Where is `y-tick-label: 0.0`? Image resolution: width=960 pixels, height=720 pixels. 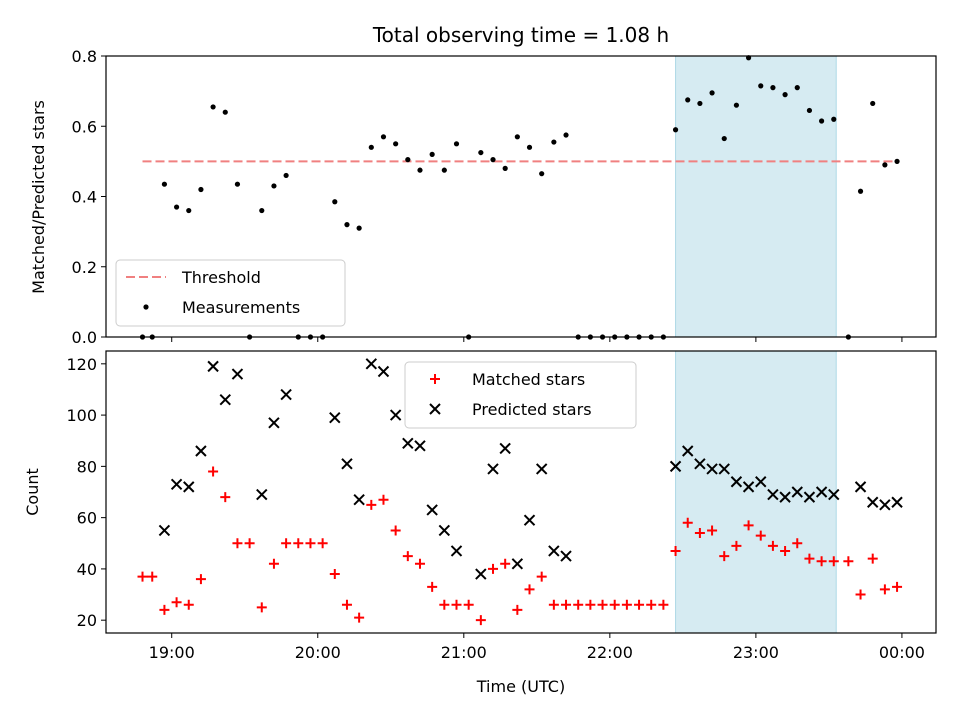 y-tick-label: 0.0 is located at coordinates (84, 337).